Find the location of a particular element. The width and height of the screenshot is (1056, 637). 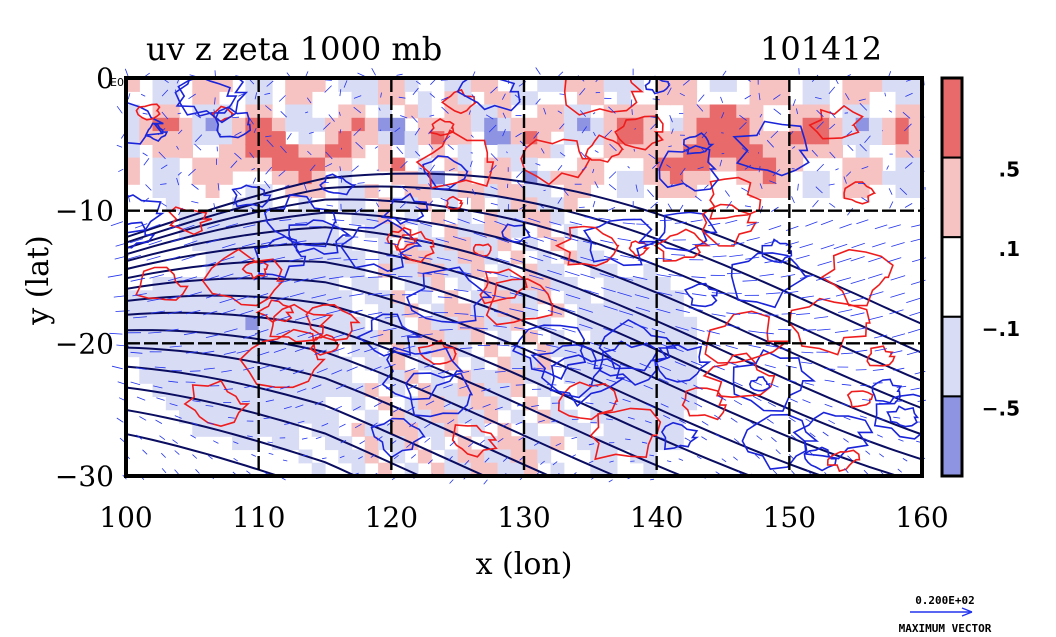

colorbar-segment is located at coordinates (952, 277).